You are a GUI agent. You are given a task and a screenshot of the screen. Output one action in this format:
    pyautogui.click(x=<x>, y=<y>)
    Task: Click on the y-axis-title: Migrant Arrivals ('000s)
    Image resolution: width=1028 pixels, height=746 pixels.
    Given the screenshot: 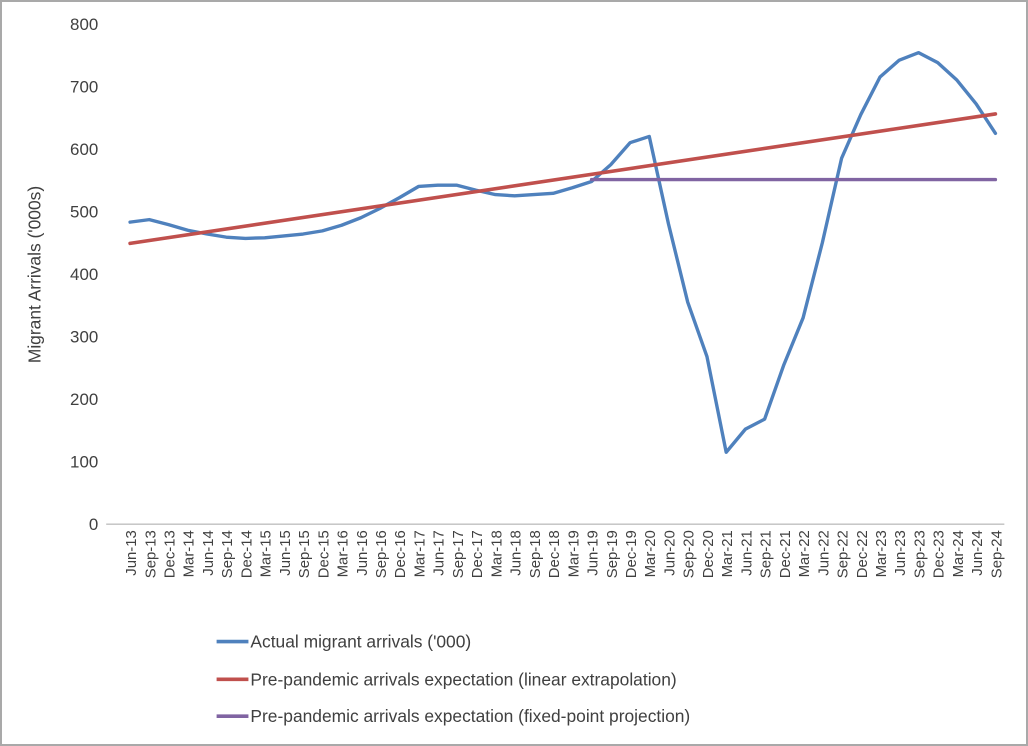 What is the action you would take?
    pyautogui.click(x=35, y=274)
    